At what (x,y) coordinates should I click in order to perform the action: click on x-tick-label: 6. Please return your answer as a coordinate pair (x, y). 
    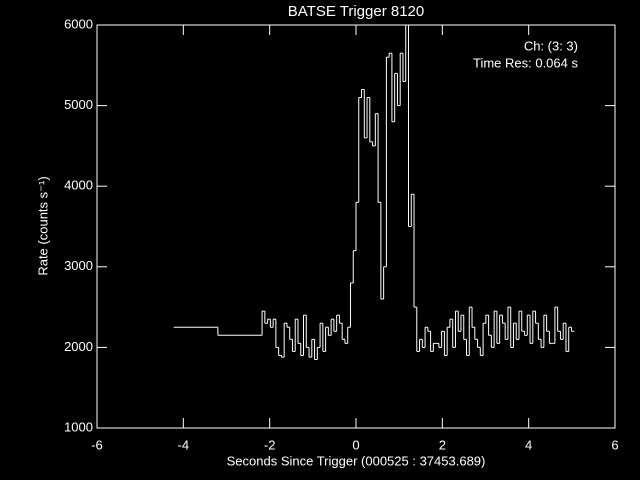
    Looking at the image, I should click on (614, 444).